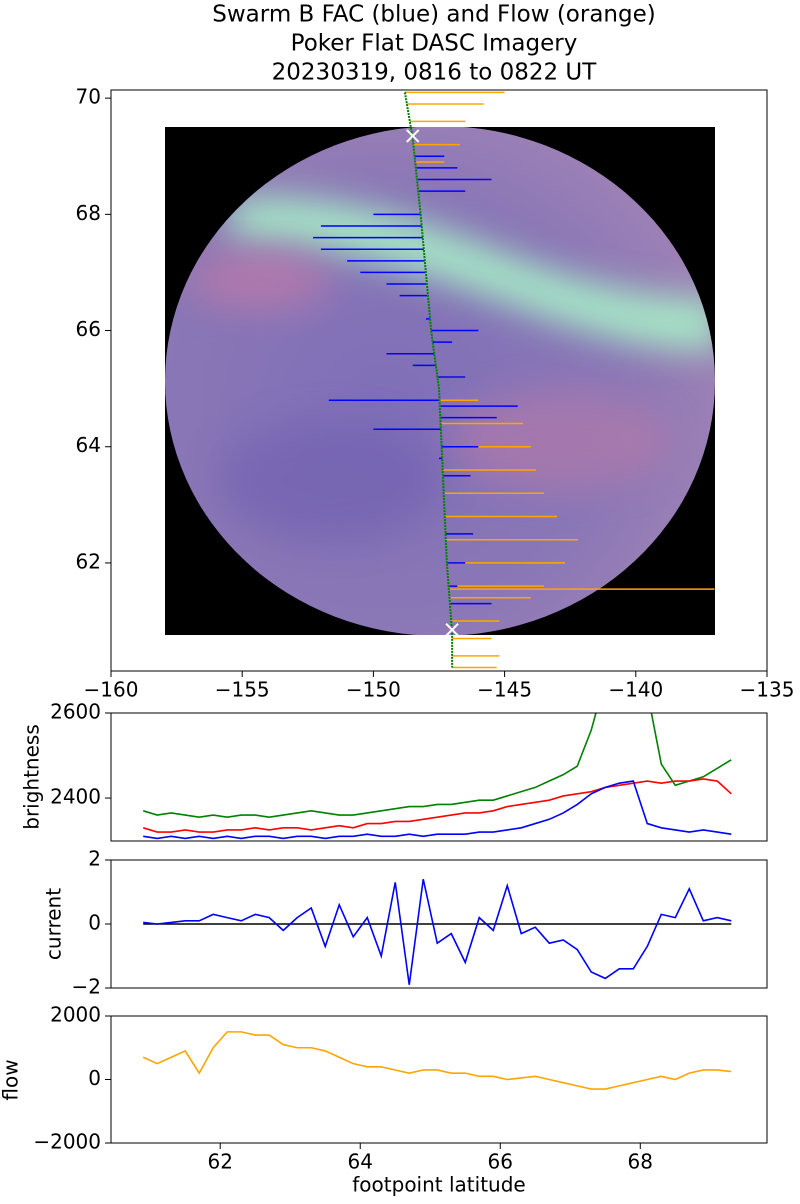  Describe the element at coordinates (88, 445) in the screenshot. I see `y-tick-label: 64` at that location.